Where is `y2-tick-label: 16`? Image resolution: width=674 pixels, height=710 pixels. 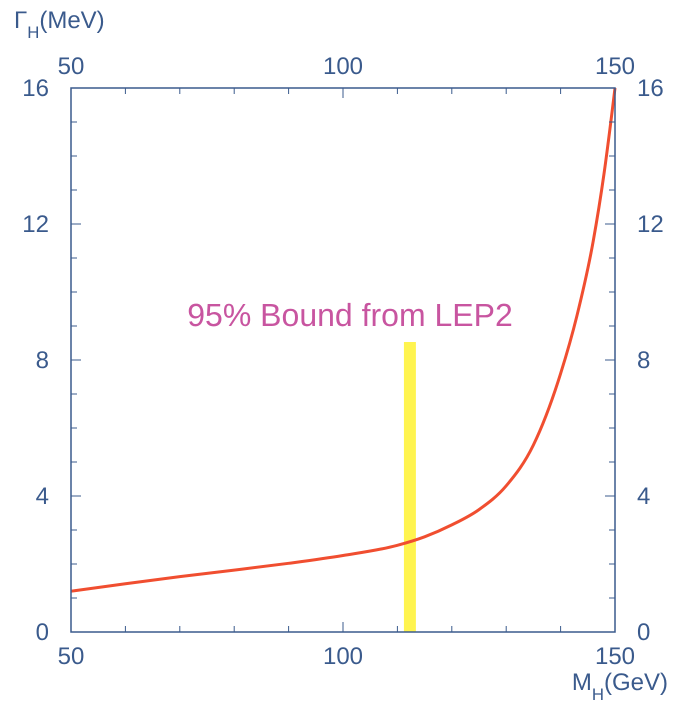 y2-tick-label: 16 is located at coordinates (650, 88).